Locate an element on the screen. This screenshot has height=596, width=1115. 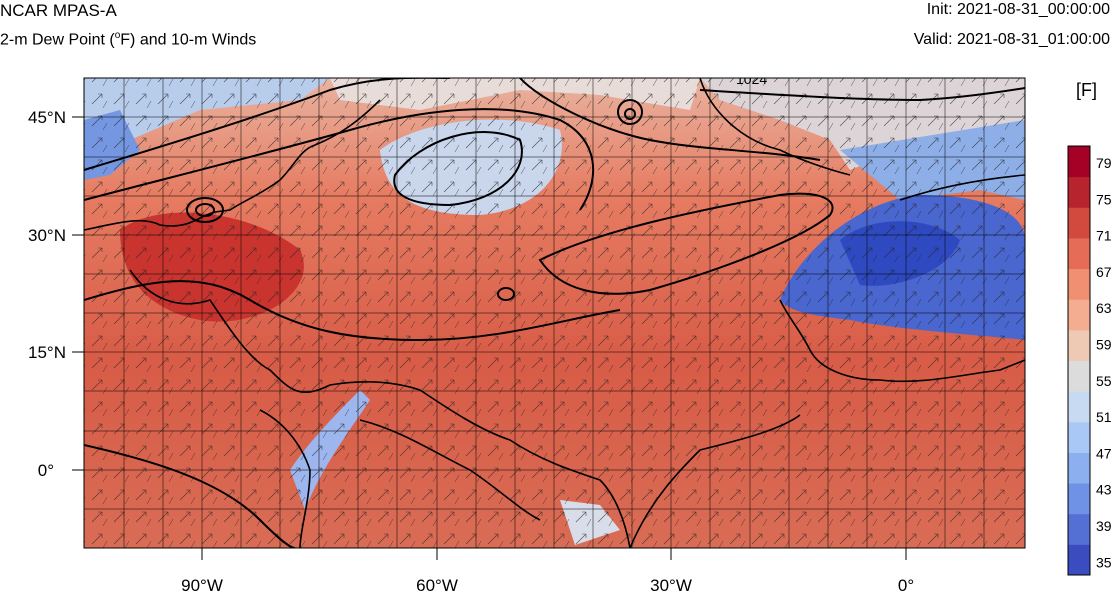
lat-label-45n: 45°N is located at coordinates (47, 117).